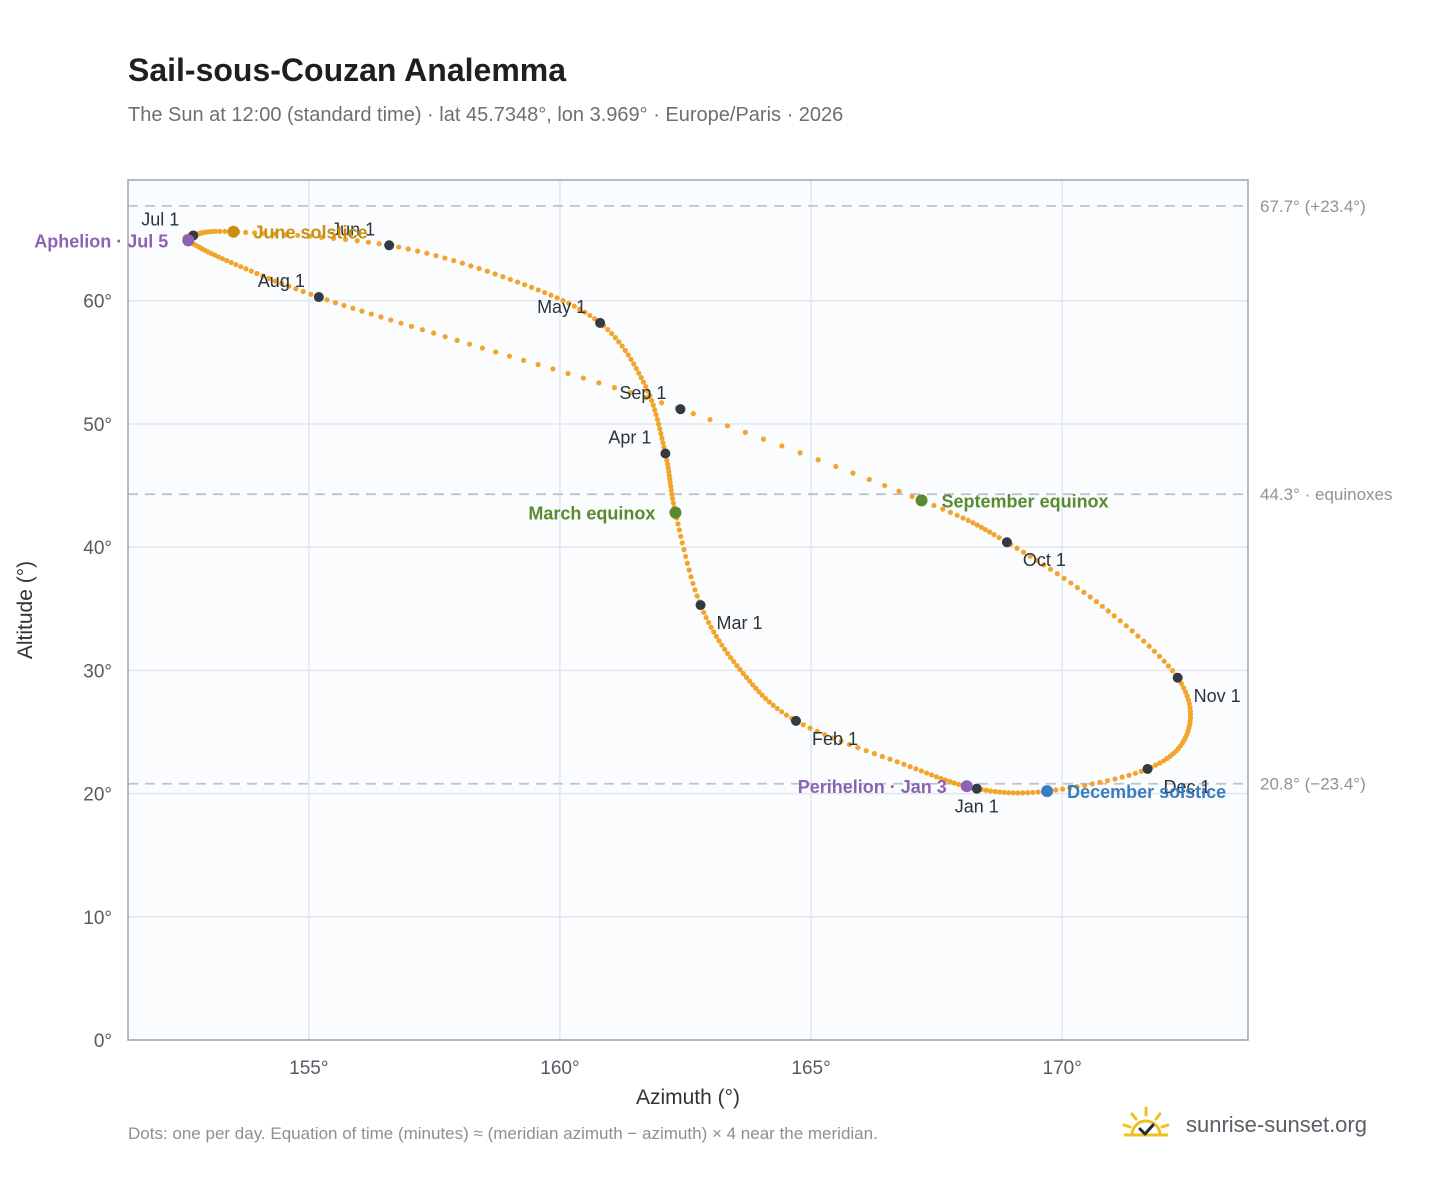 This screenshot has height=1188, width=1448. Describe the element at coordinates (1044, 560) in the screenshot. I see `month-marker-label: Oct 1` at that location.